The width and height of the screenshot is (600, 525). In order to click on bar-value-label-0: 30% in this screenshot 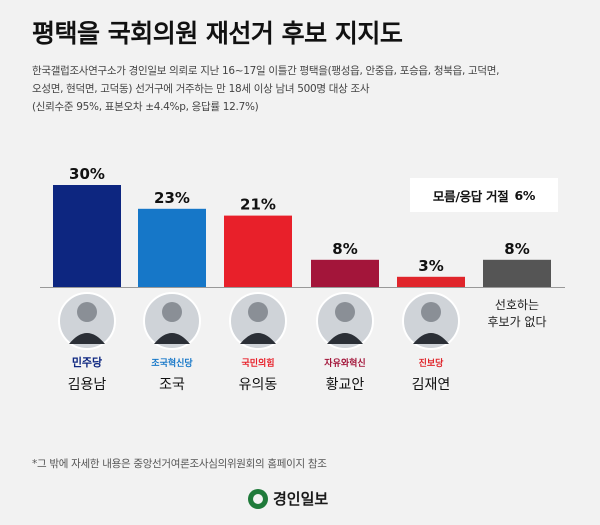, I will do `click(87, 174)`.